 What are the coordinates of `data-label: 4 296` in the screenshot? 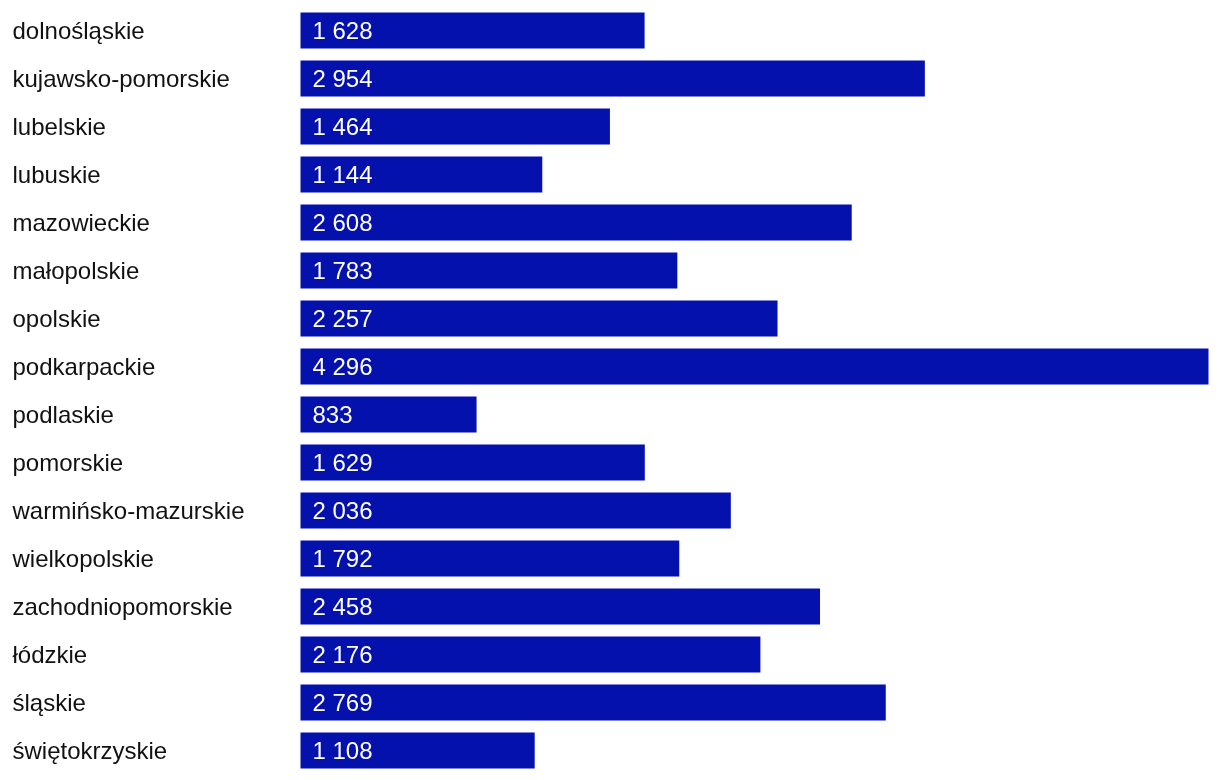 It's located at (342, 366).